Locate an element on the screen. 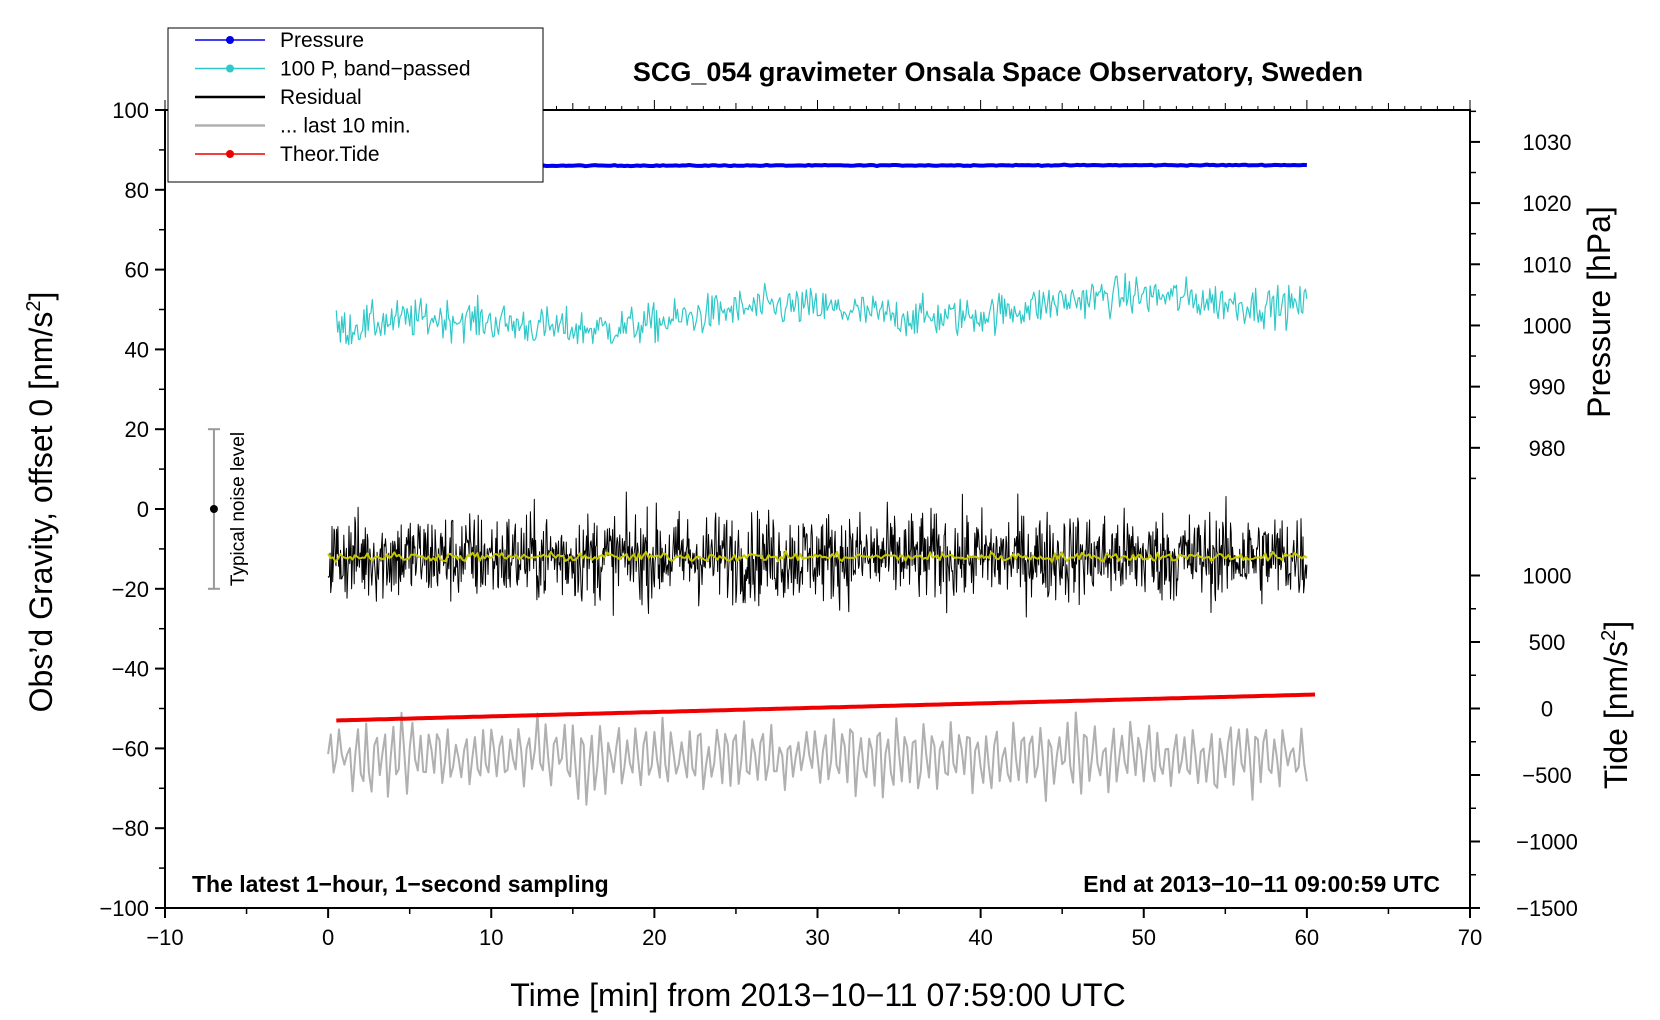 The image size is (1660, 1020). tide-tick-label: −500 is located at coordinates (1547, 775).